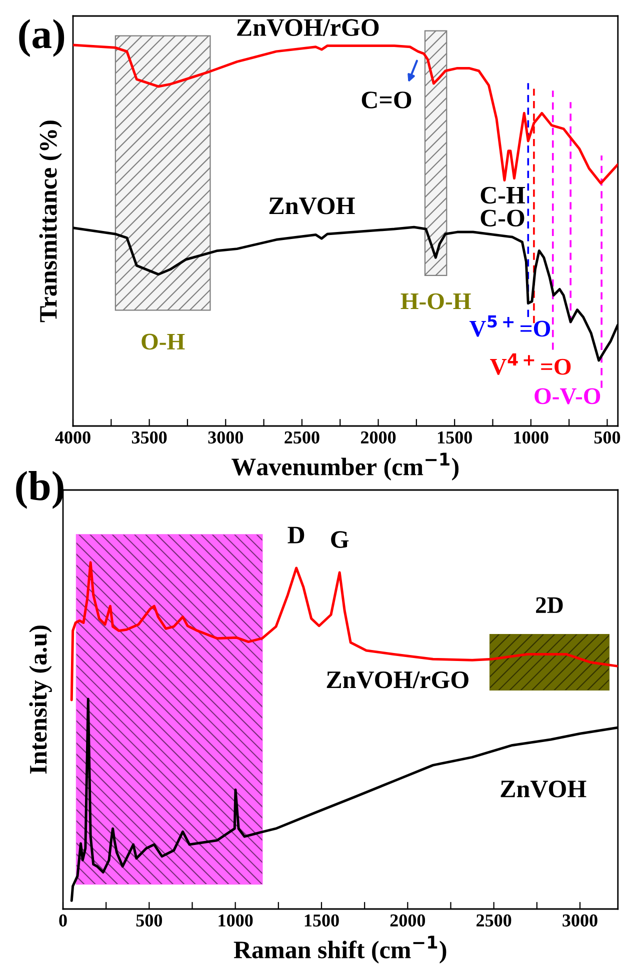 The height and width of the screenshot is (974, 621). Describe the element at coordinates (50, 221) in the screenshot. I see `y-axis-title: Transmittance (%)` at that location.